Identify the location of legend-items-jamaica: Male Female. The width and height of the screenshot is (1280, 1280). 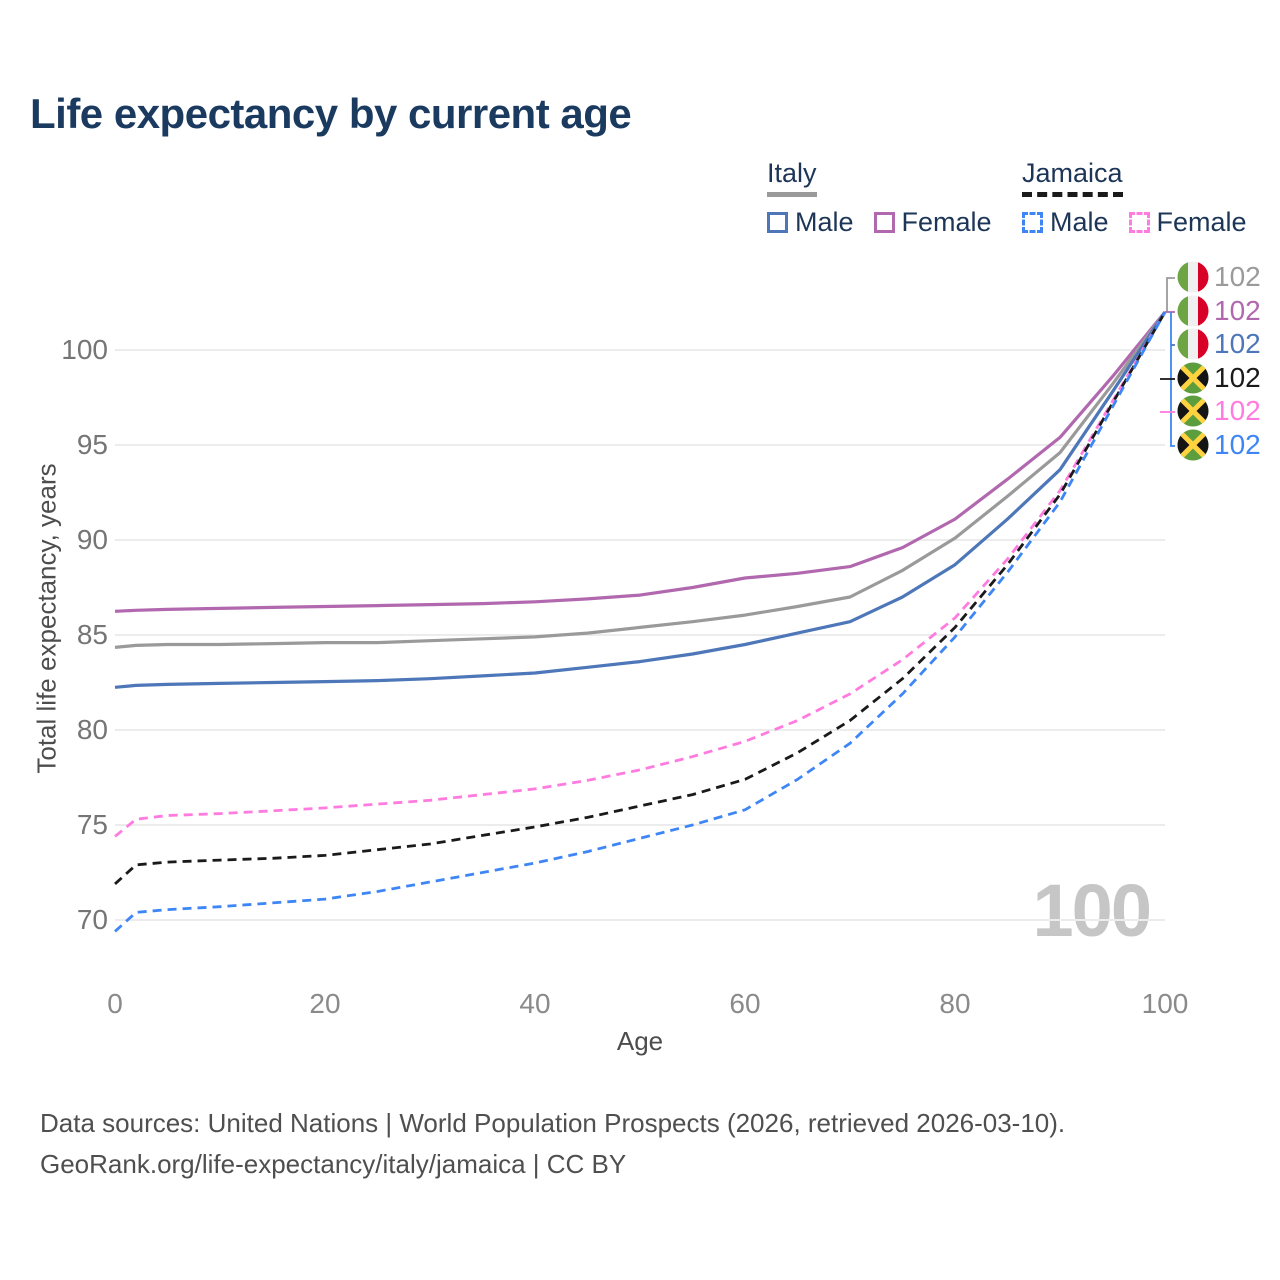
(1134, 222).